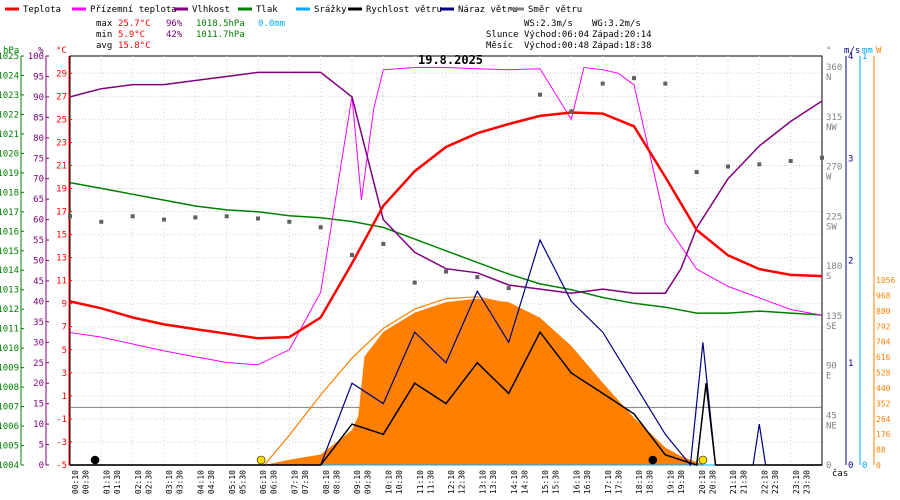  Describe the element at coordinates (883, 434) in the screenshot. I see `w-tick-10: 176` at that location.